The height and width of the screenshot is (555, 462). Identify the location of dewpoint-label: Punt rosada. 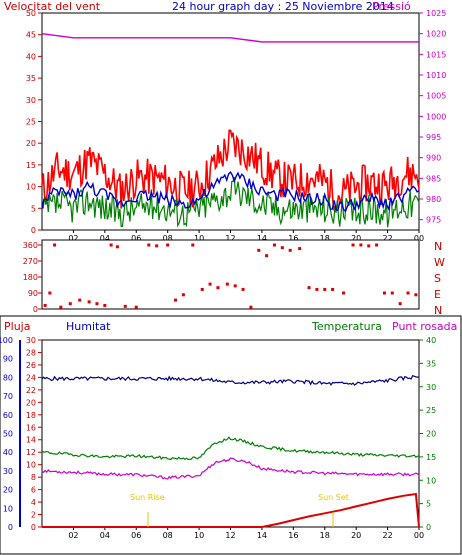
(424, 326).